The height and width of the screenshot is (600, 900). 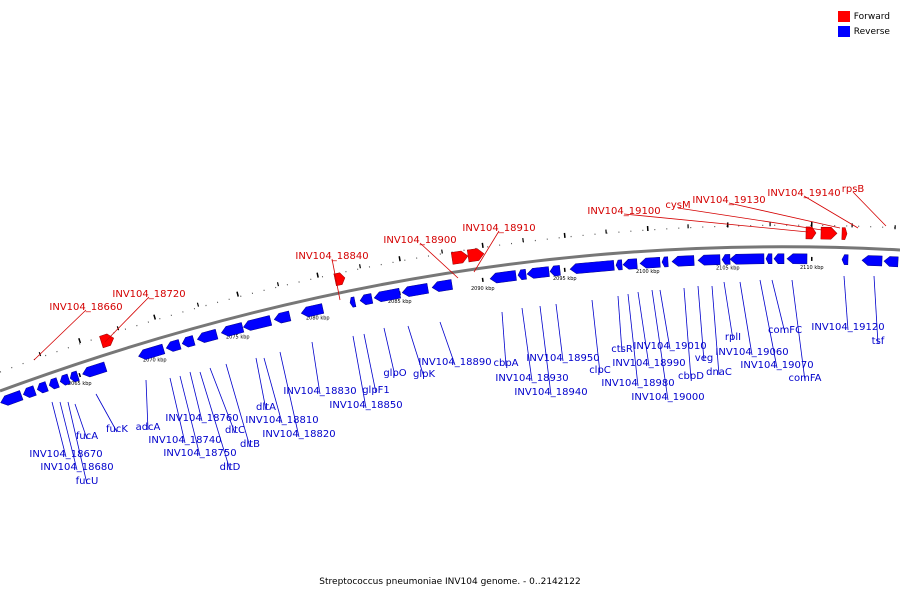 What do you see at coordinates (201, 418) in the screenshot?
I see `gene-label-inv104_18760: INV104_18760` at bounding box center [201, 418].